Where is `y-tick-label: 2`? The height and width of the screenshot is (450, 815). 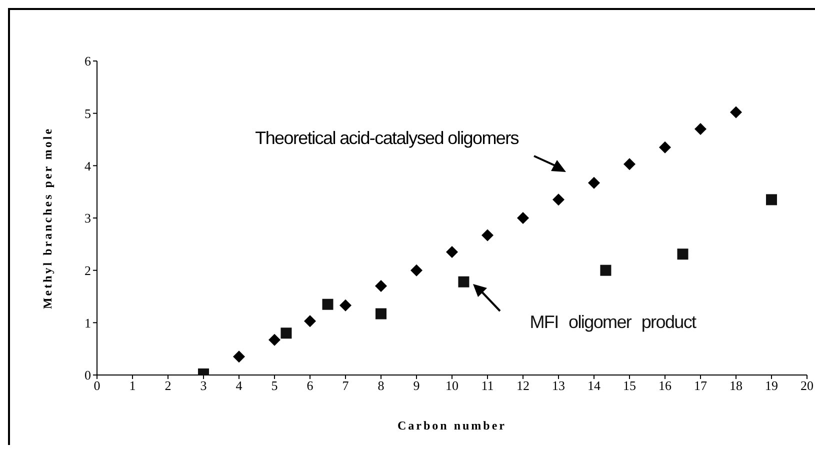 y-tick-label: 2 is located at coordinates (87, 270).